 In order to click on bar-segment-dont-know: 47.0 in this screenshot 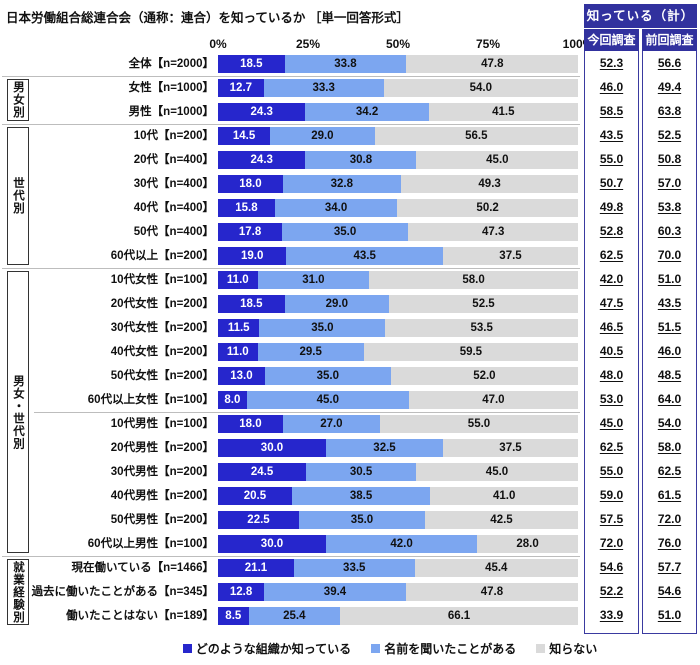, I will do `click(493, 400)`.